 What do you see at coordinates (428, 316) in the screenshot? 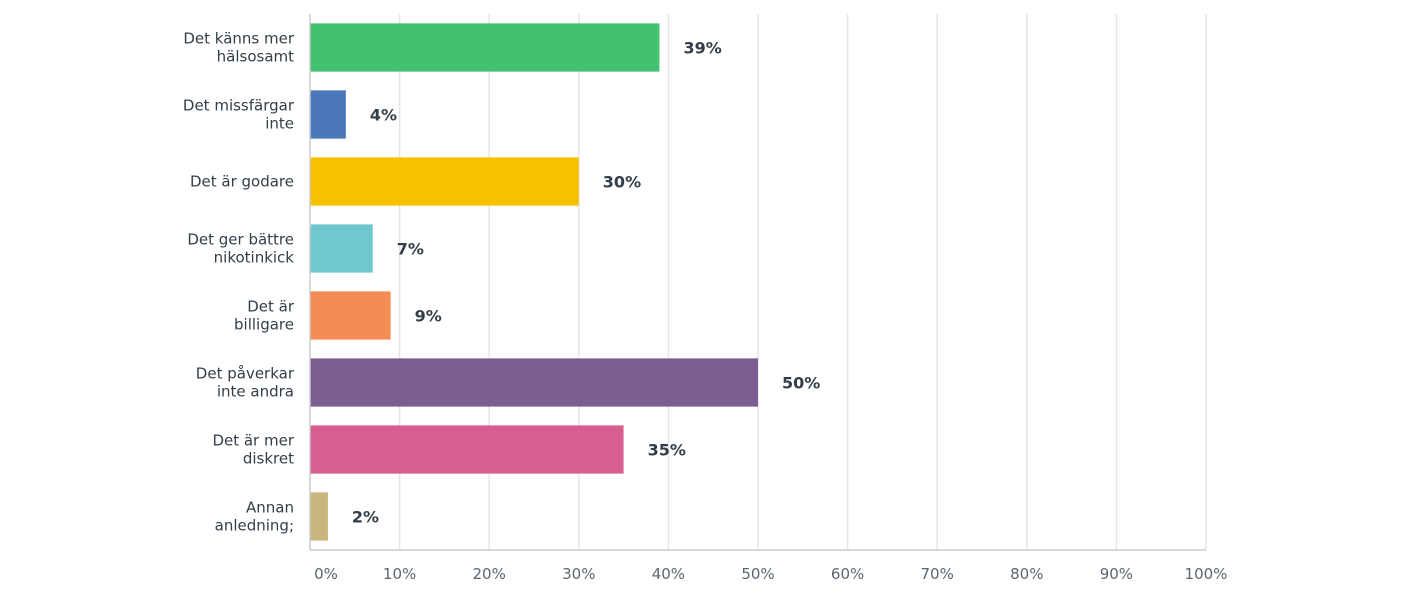
I see `value-label: 9%` at bounding box center [428, 316].